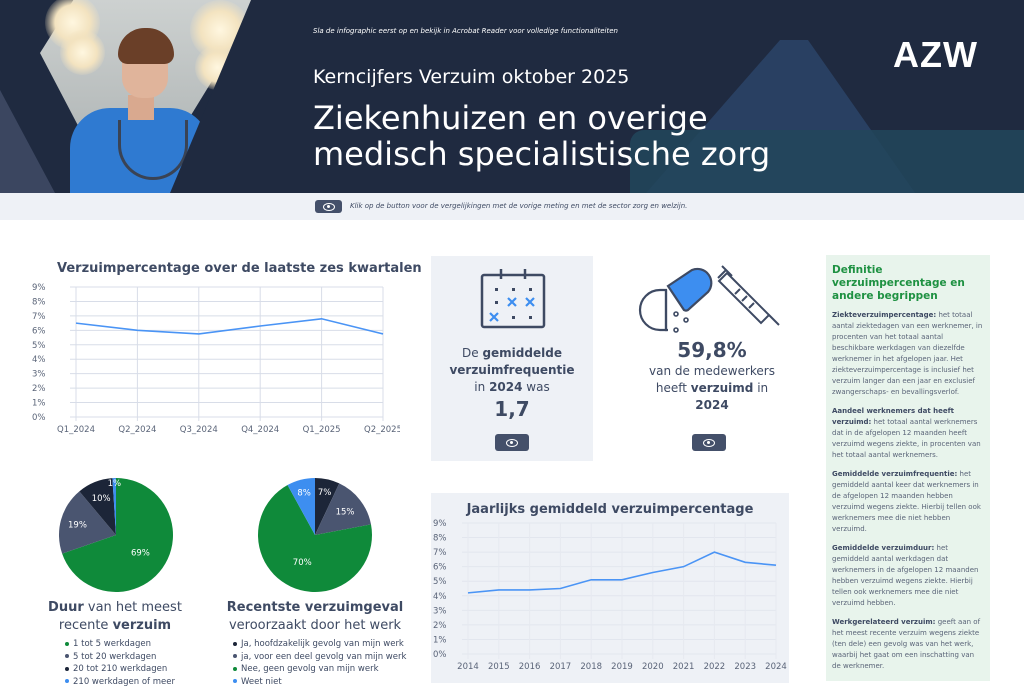  What do you see at coordinates (199, 430) in the screenshot?
I see `x-tick-label: Q3_2024` at bounding box center [199, 430].